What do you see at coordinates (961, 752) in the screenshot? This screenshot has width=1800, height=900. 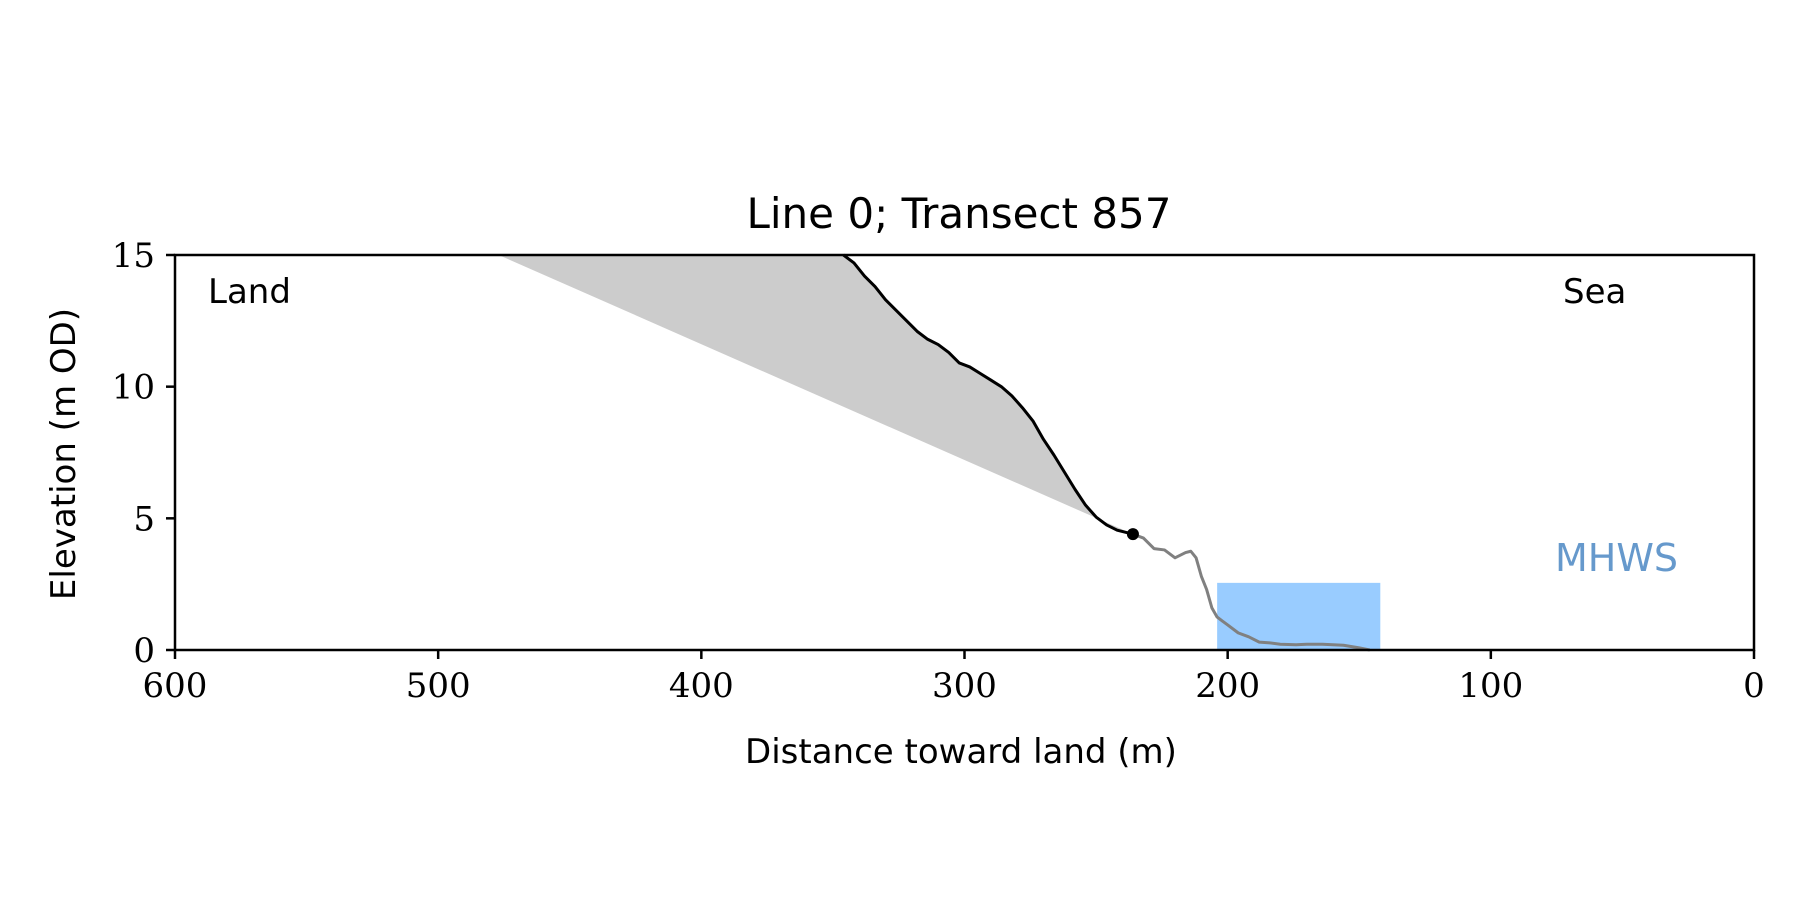 I see `x-axis-label: Distance toward land (m)` at bounding box center [961, 752].